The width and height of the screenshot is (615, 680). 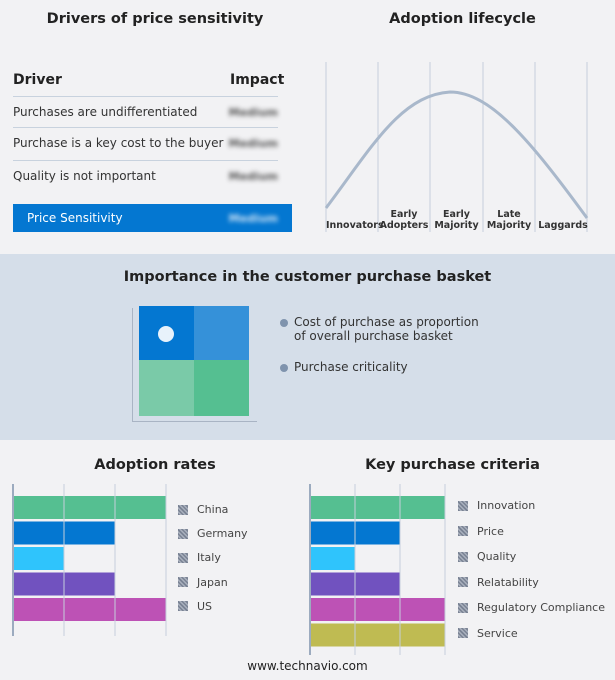 I want to click on legend-label: Italy, so click(x=209, y=558).